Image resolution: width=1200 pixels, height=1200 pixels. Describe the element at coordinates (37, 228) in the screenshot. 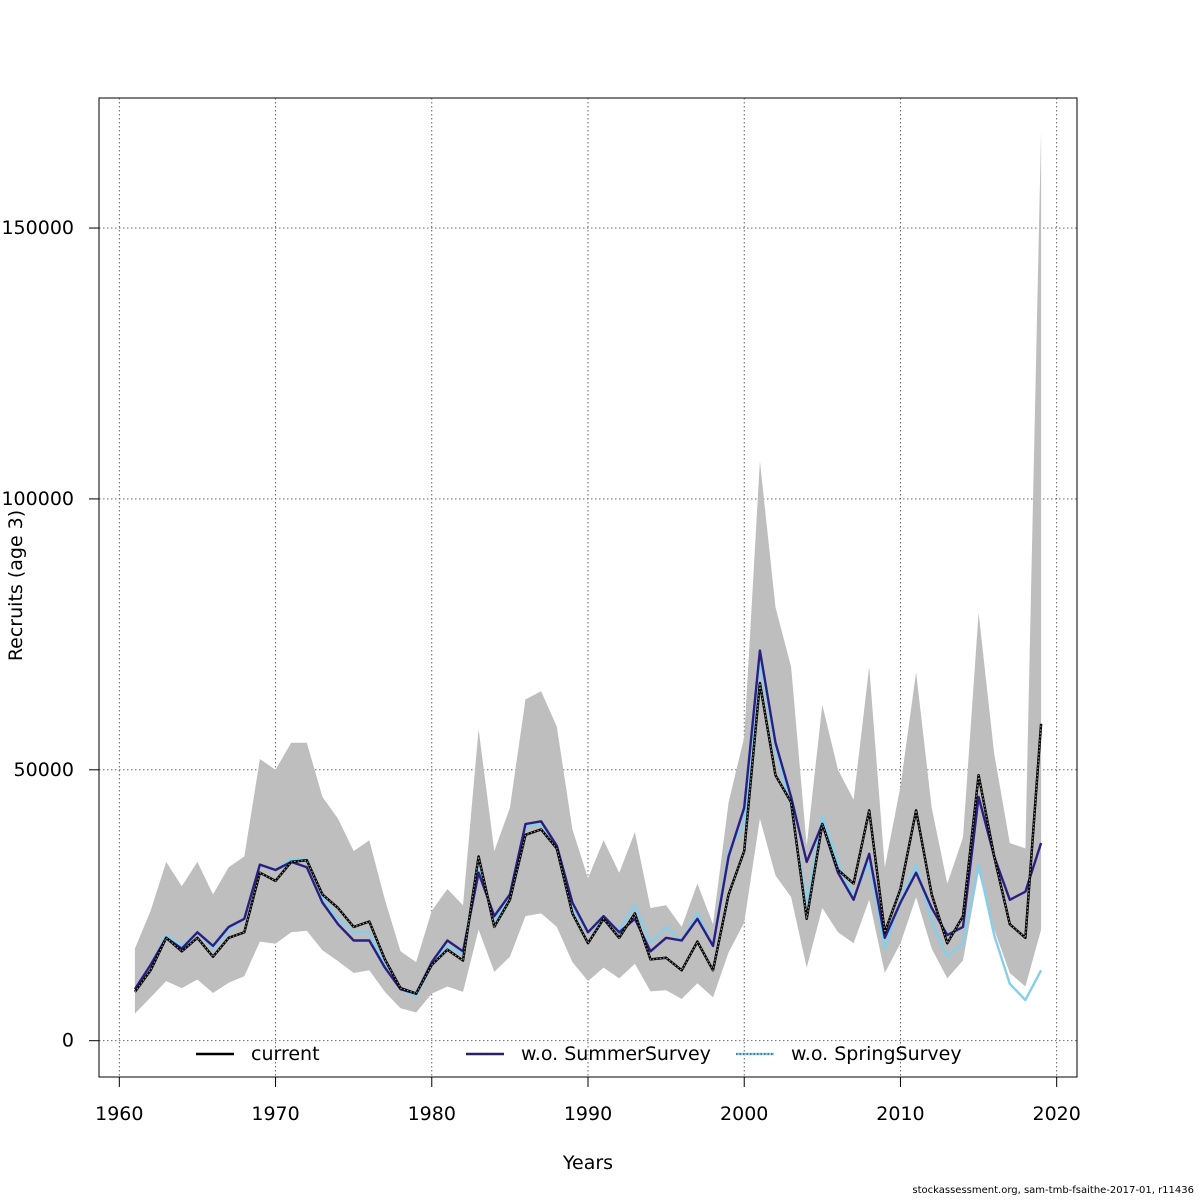

I see `y-tick-label: 150000` at that location.